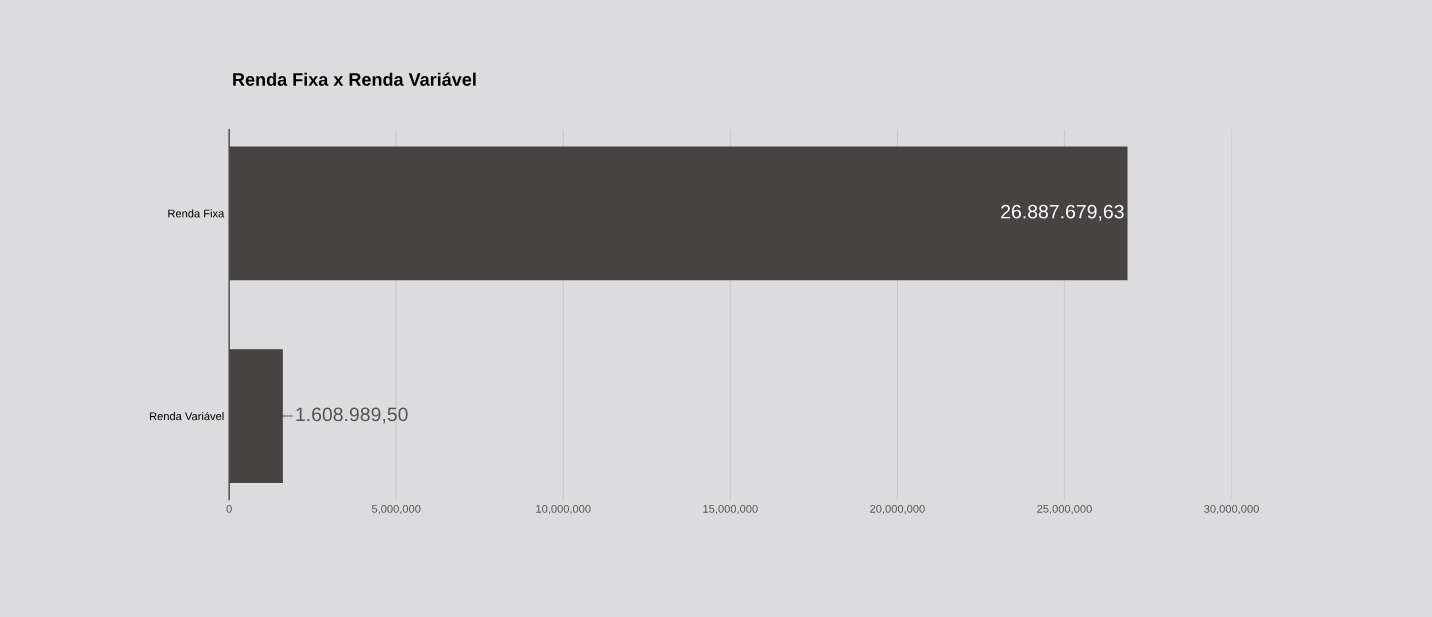 The width and height of the screenshot is (1432, 617). Describe the element at coordinates (730, 509) in the screenshot. I see `x-tick-label: 15,000,000` at that location.